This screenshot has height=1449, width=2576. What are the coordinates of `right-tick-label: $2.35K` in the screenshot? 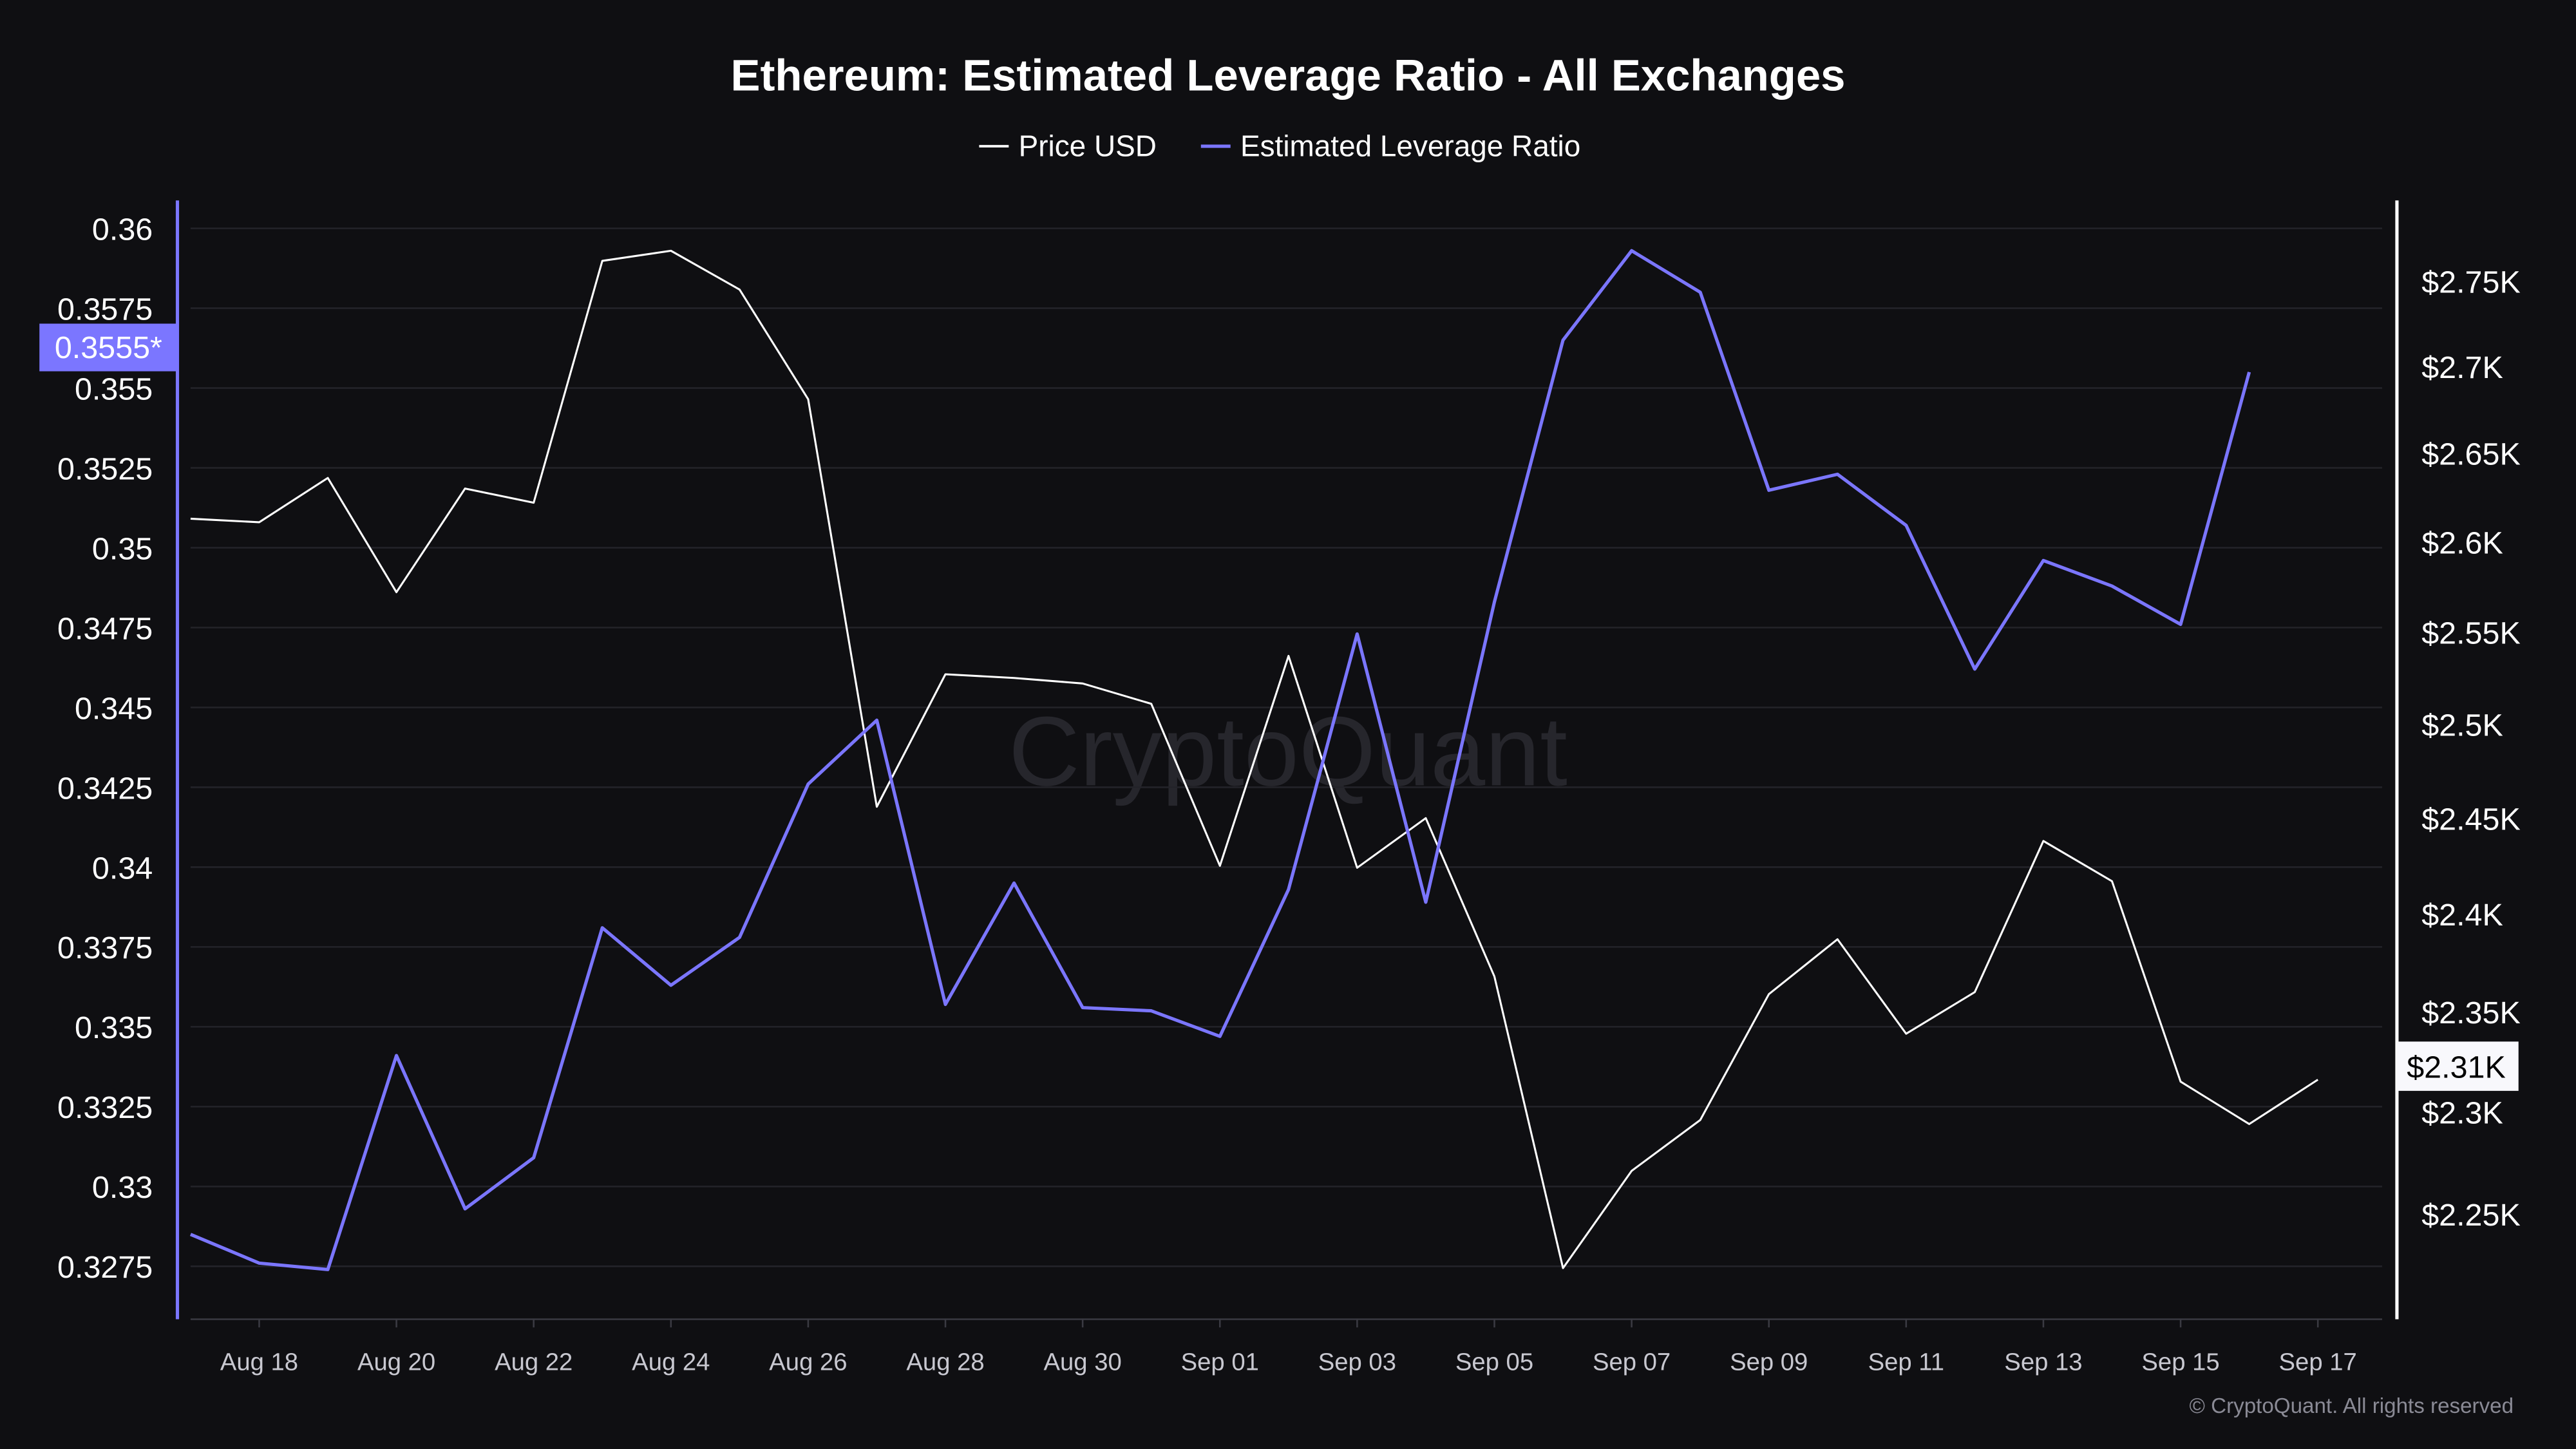 It's located at (2471, 1013).